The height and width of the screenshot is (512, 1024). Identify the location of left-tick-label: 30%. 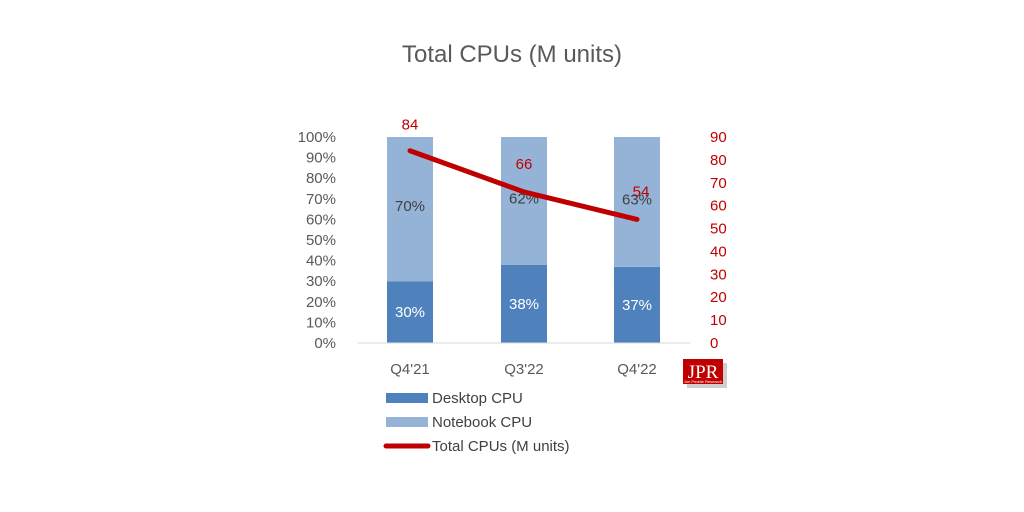
(321, 281).